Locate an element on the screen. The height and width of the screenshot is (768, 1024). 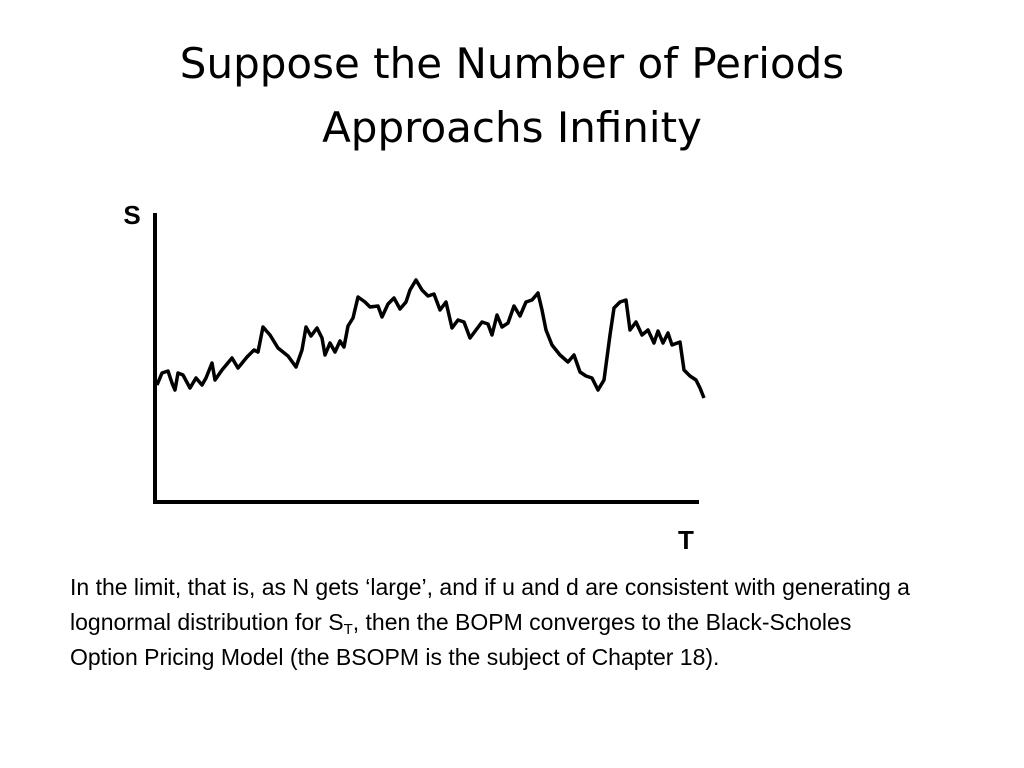
title-line: Suppose the Number of Periods is located at coordinates (512, 63).